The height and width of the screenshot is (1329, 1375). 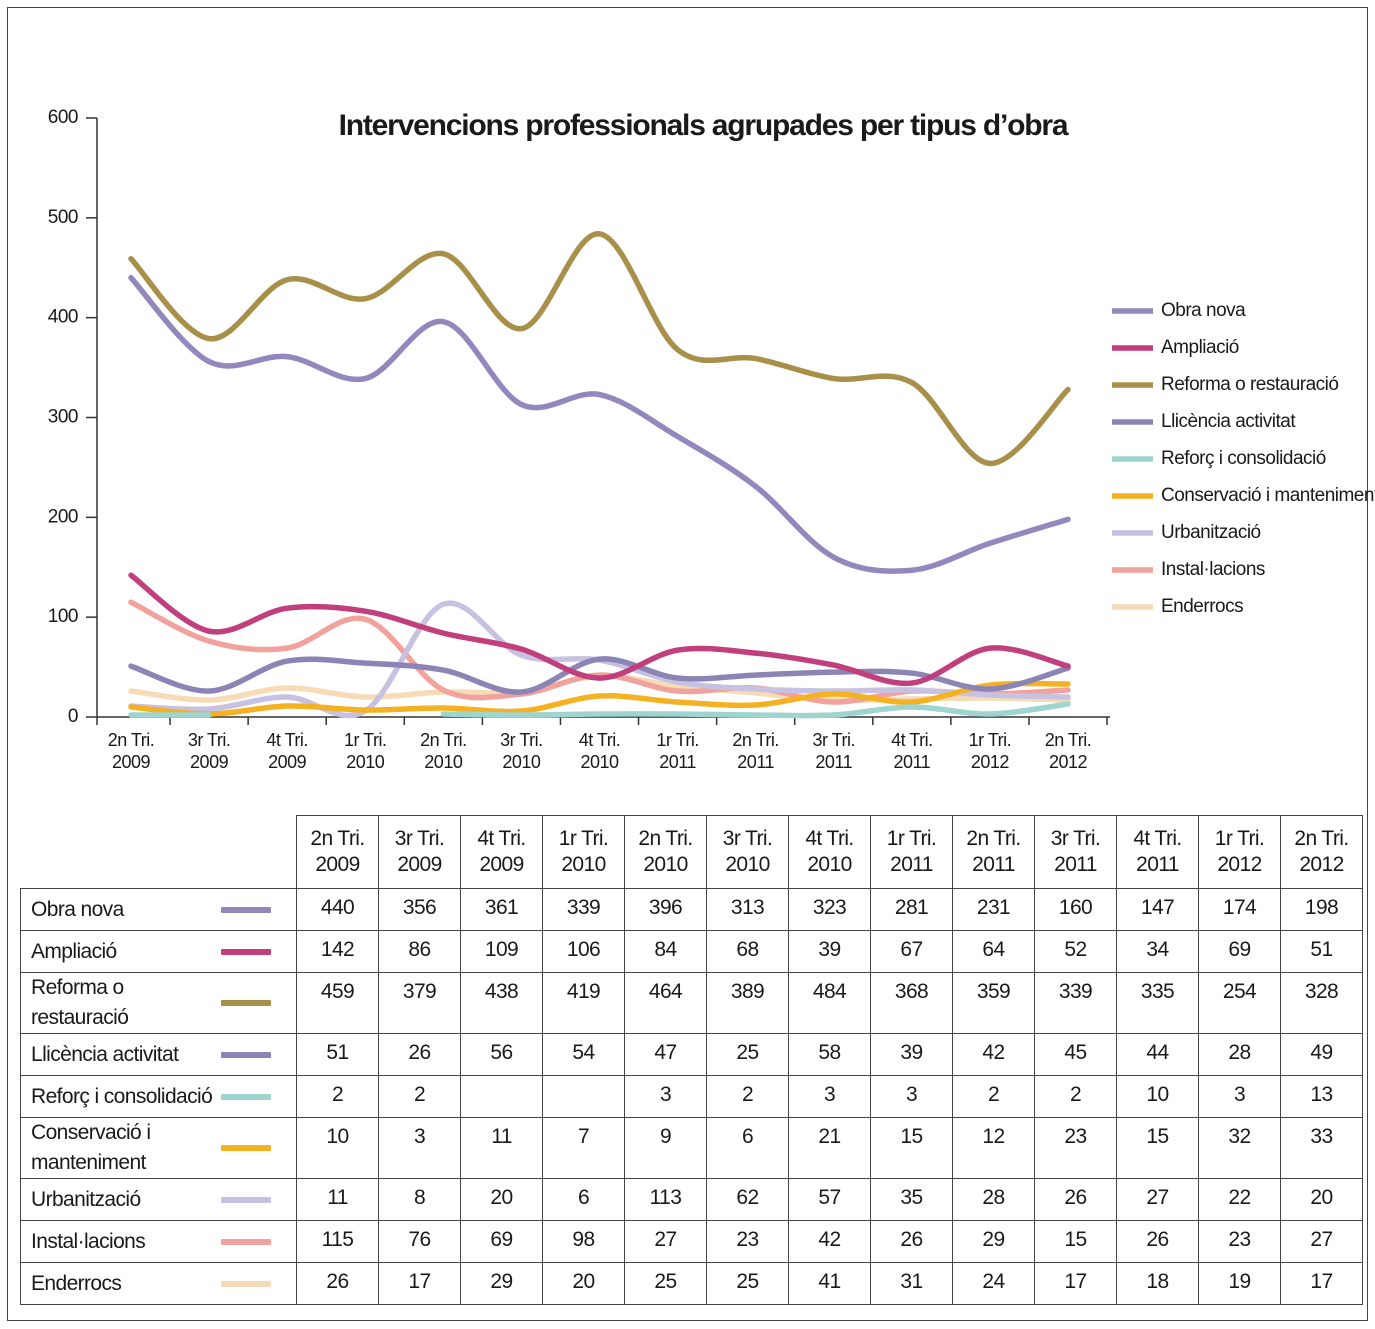 I want to click on table-value: 2, so click(x=747, y=1096).